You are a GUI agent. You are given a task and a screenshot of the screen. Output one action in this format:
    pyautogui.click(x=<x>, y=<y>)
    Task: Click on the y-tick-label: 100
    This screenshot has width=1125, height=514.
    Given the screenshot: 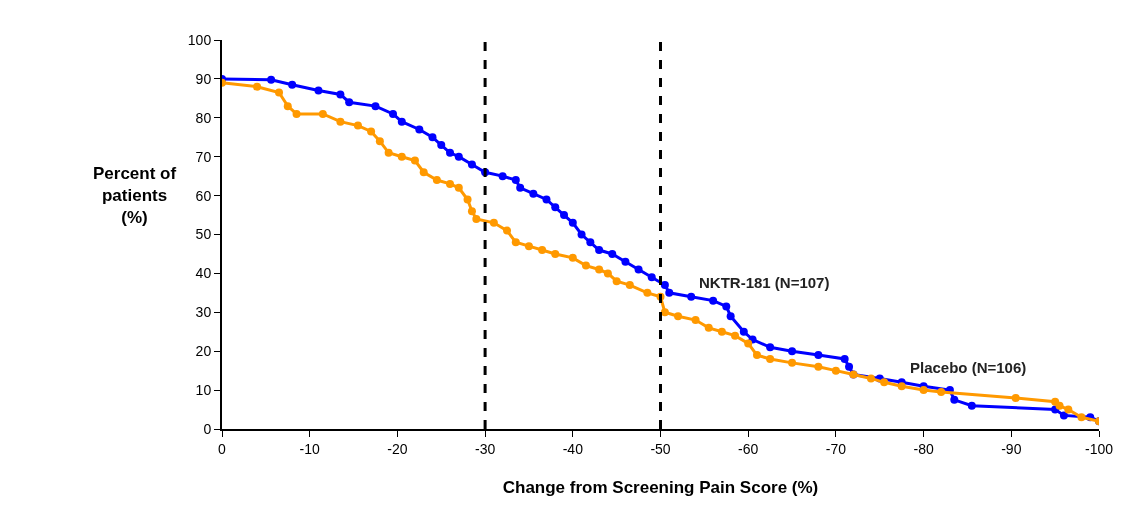 What is the action you would take?
    pyautogui.click(x=199, y=39)
    